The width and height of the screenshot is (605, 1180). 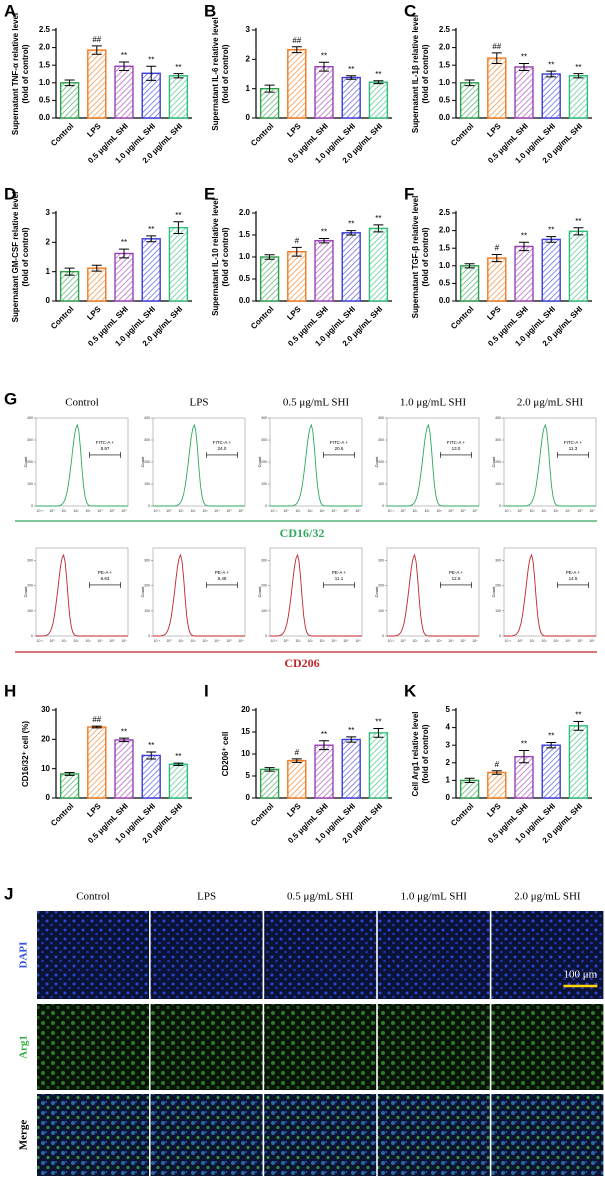 I want to click on y-tick-label: 400, so click(x=264, y=418).